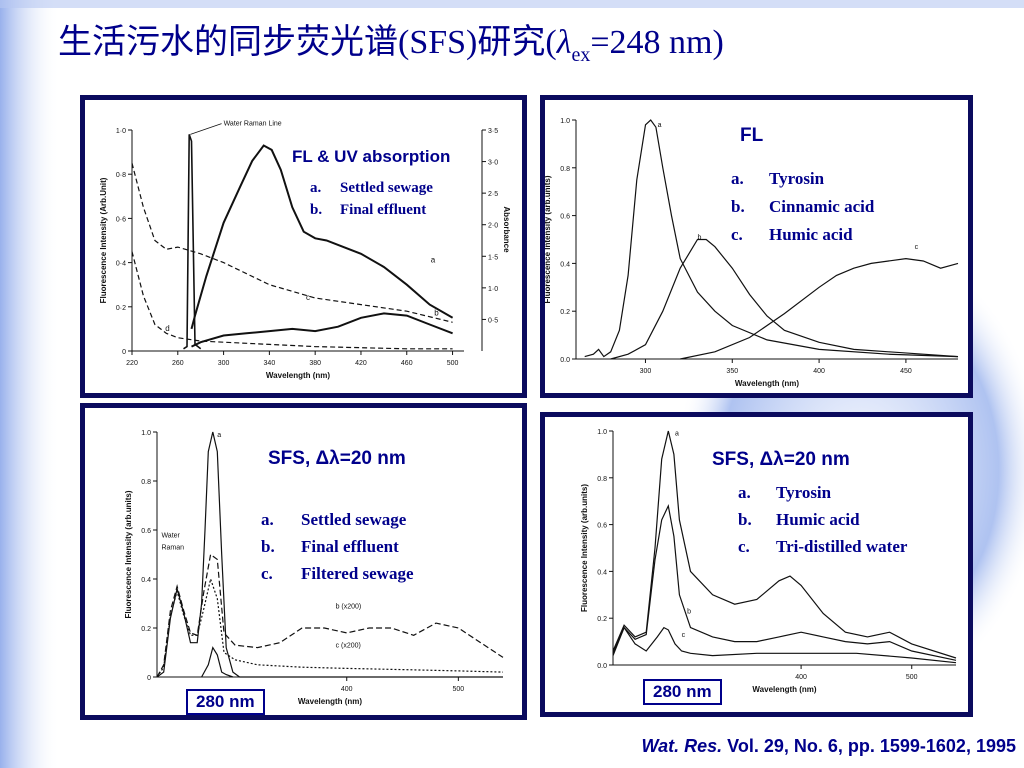 The width and height of the screenshot is (1024, 768). I want to click on y2-tick-label: 2·0, so click(493, 226).